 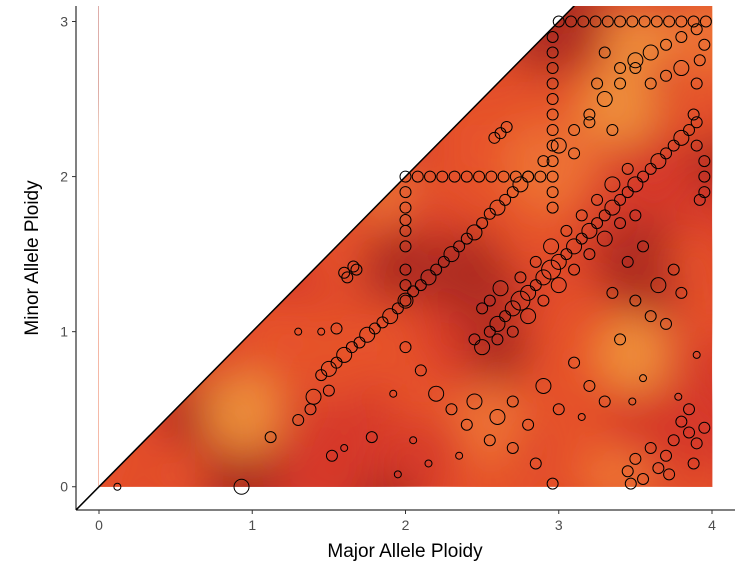 I want to click on x-tick-label: 3, so click(x=559, y=525).